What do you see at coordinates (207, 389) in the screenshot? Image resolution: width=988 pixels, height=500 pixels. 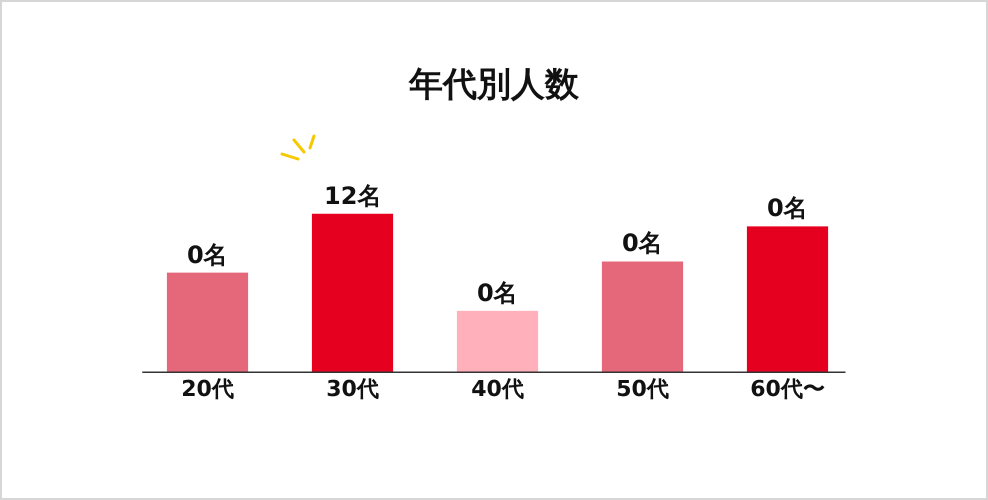 I see `x-tick-label: 20代` at bounding box center [207, 389].